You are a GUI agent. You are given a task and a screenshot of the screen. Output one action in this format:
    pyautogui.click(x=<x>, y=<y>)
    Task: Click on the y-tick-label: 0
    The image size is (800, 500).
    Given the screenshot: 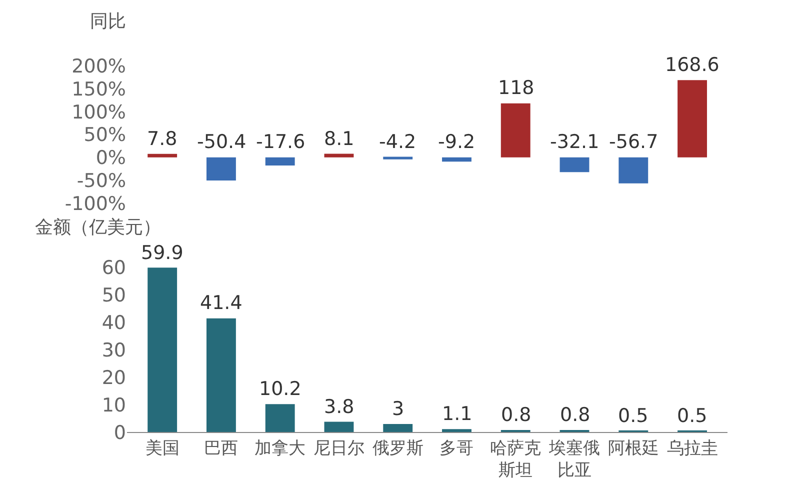 What is the action you would take?
    pyautogui.click(x=120, y=433)
    